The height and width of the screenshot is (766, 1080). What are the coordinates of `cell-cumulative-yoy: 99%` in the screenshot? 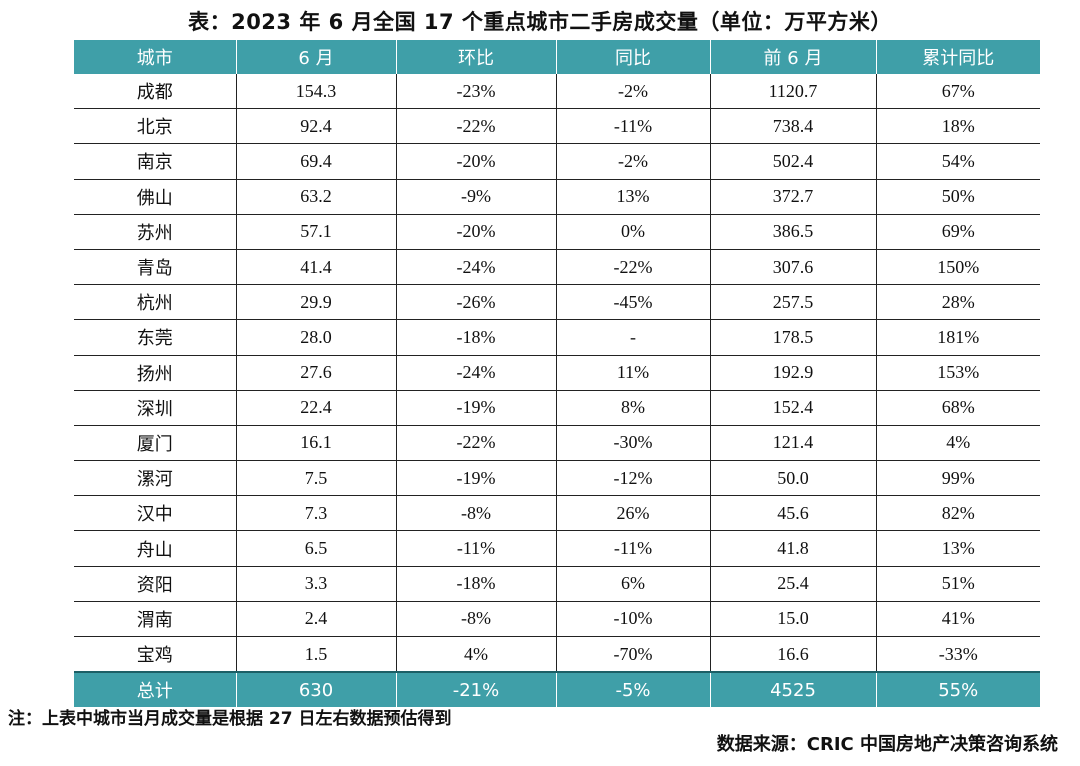 It's located at (957, 478).